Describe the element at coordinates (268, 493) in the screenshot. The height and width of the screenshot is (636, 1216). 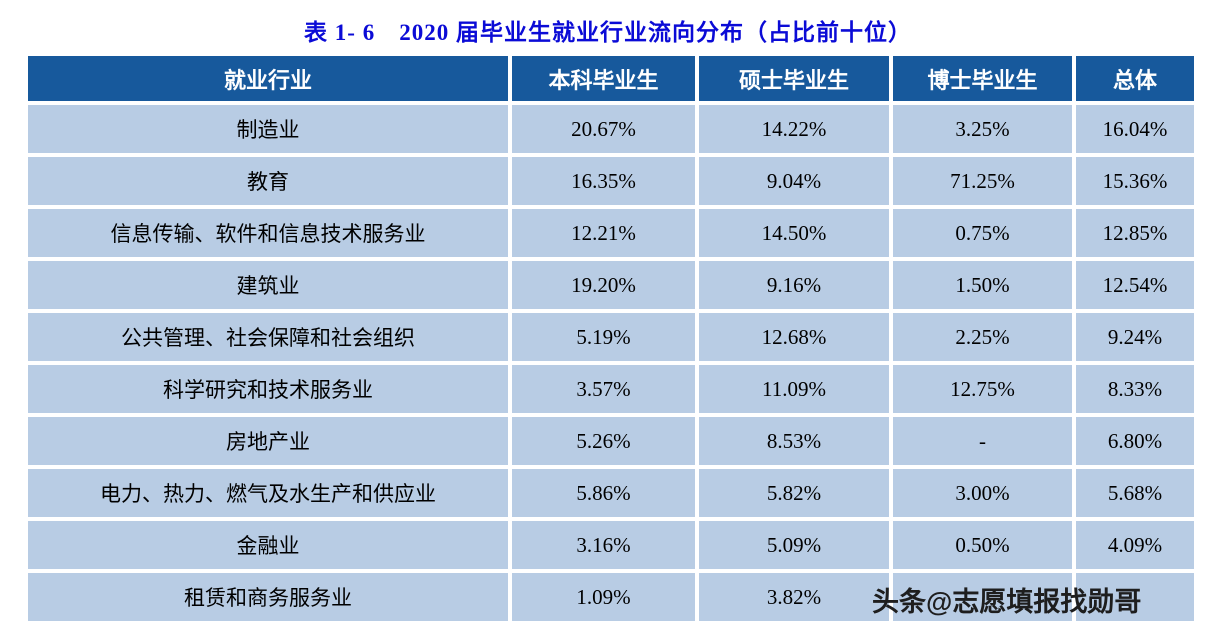
I see `industry-cell: 电力、热力、燃气及水生产和供应业` at that location.